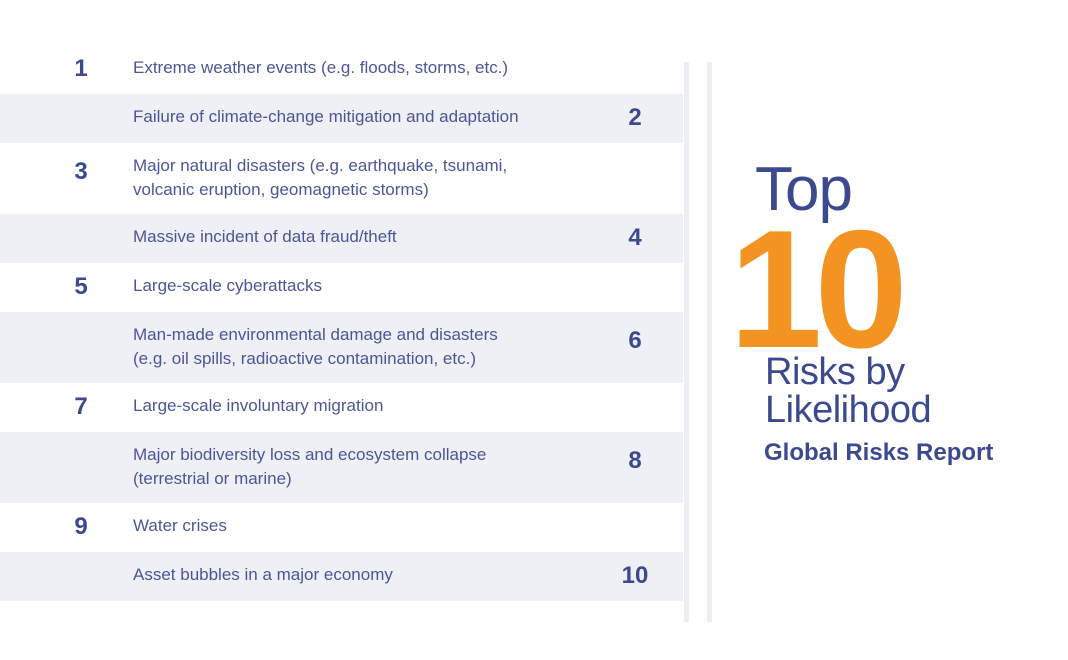  I want to click on rank: 7, so click(81, 406).